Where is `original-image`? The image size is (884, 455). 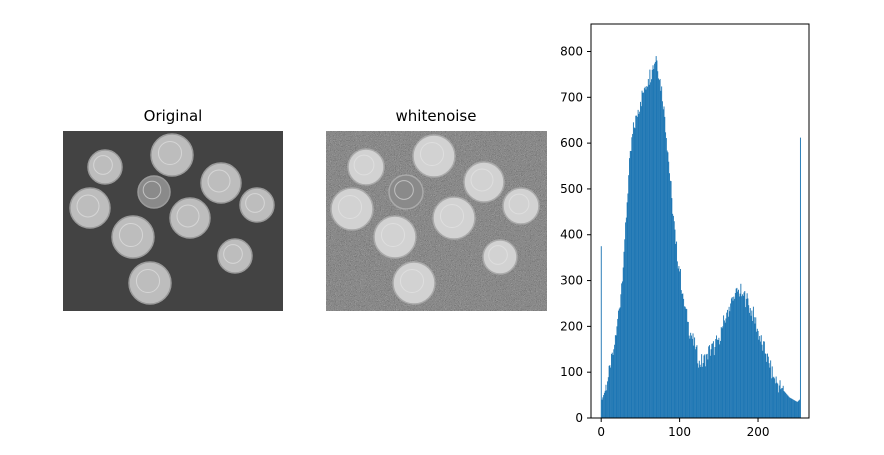 original-image is located at coordinates (173, 221).